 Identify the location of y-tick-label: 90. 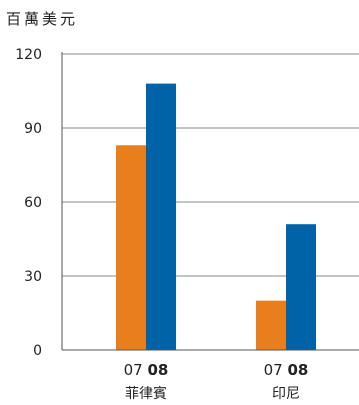
(33, 129).